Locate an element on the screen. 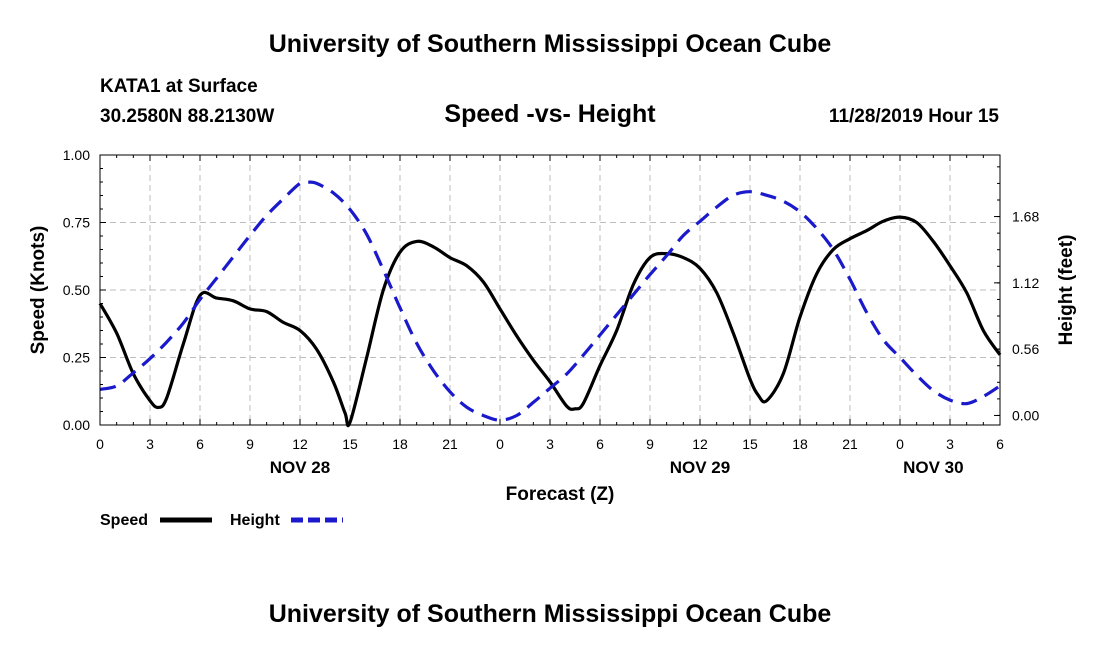 This screenshot has height=650, width=1100. y-tick-label: 0.00 is located at coordinates (76, 425).